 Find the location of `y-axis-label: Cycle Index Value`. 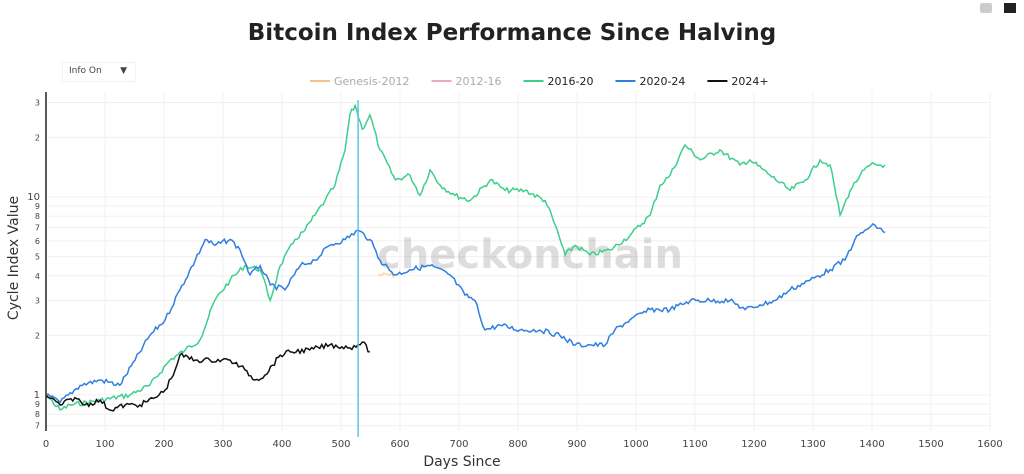

y-axis-label: Cycle Index Value is located at coordinates (14, 258).